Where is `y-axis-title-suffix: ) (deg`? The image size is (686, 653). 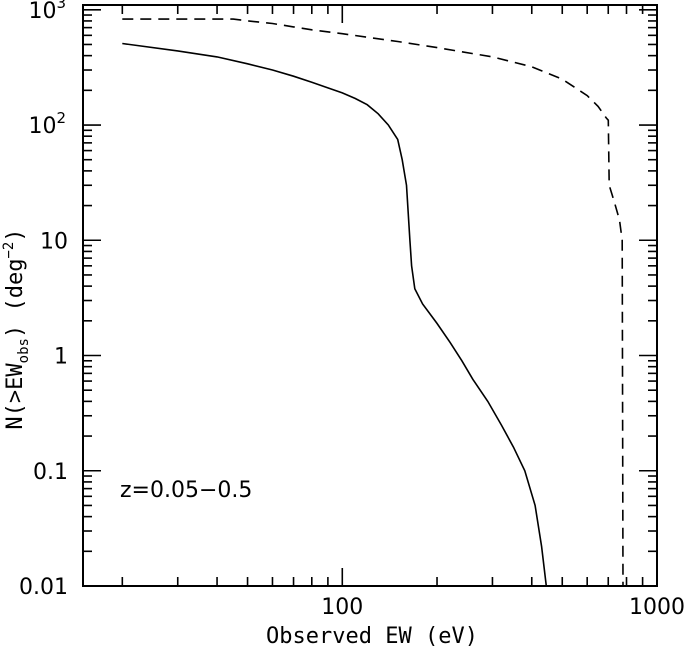
y-axis-title-suffix: ) (deg is located at coordinates (15, 298).